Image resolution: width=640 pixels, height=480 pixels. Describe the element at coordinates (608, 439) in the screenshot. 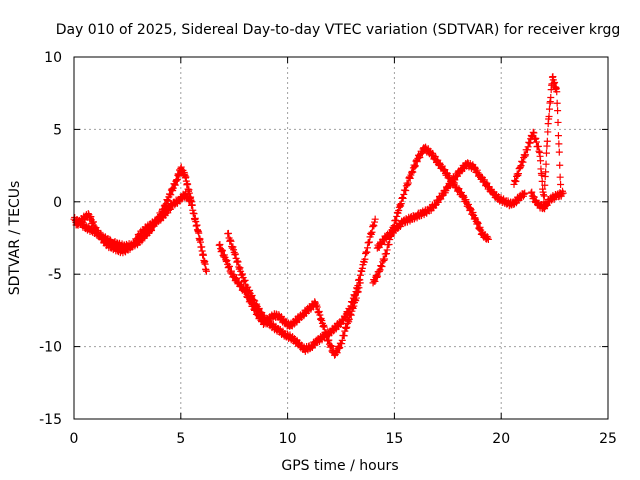

I see `x-tick-label: 25` at that location.